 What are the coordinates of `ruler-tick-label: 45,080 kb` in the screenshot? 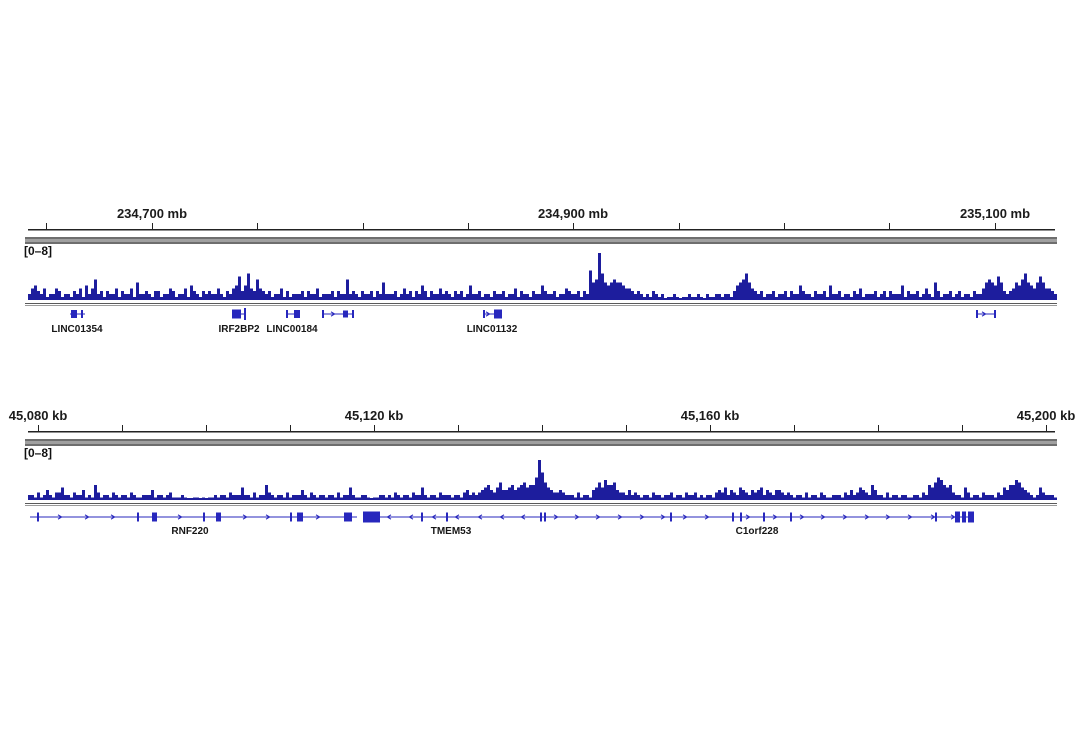 It's located at (38, 415).